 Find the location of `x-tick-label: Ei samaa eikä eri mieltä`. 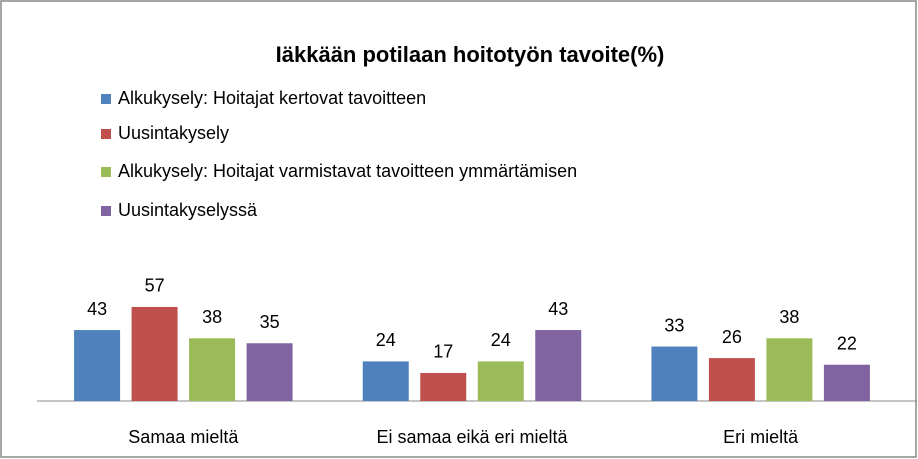

x-tick-label: Ei samaa eikä eri mieltä is located at coordinates (472, 437).